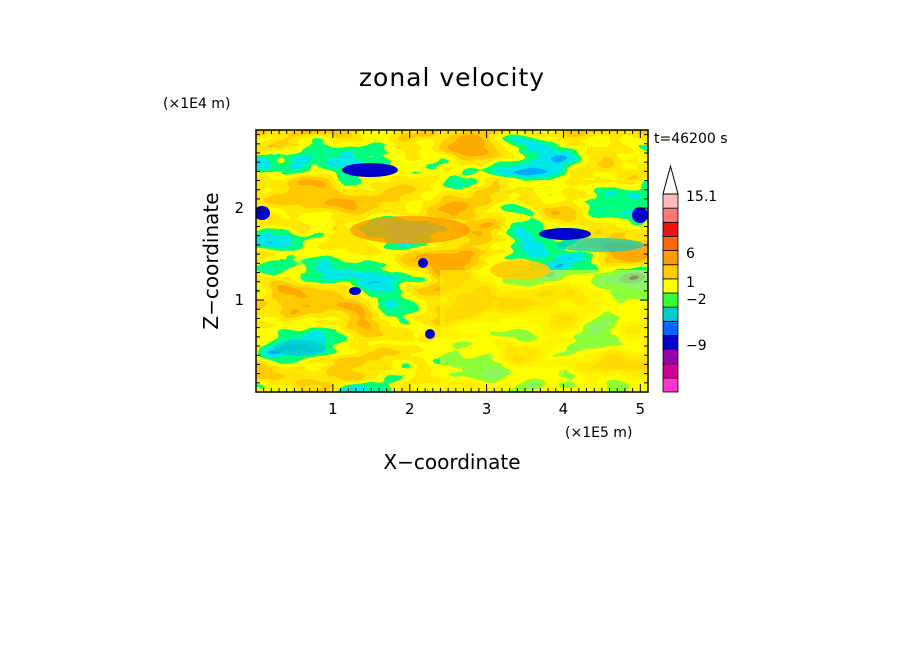 The image size is (904, 654). I want to click on orange-band, so click(410, 230).